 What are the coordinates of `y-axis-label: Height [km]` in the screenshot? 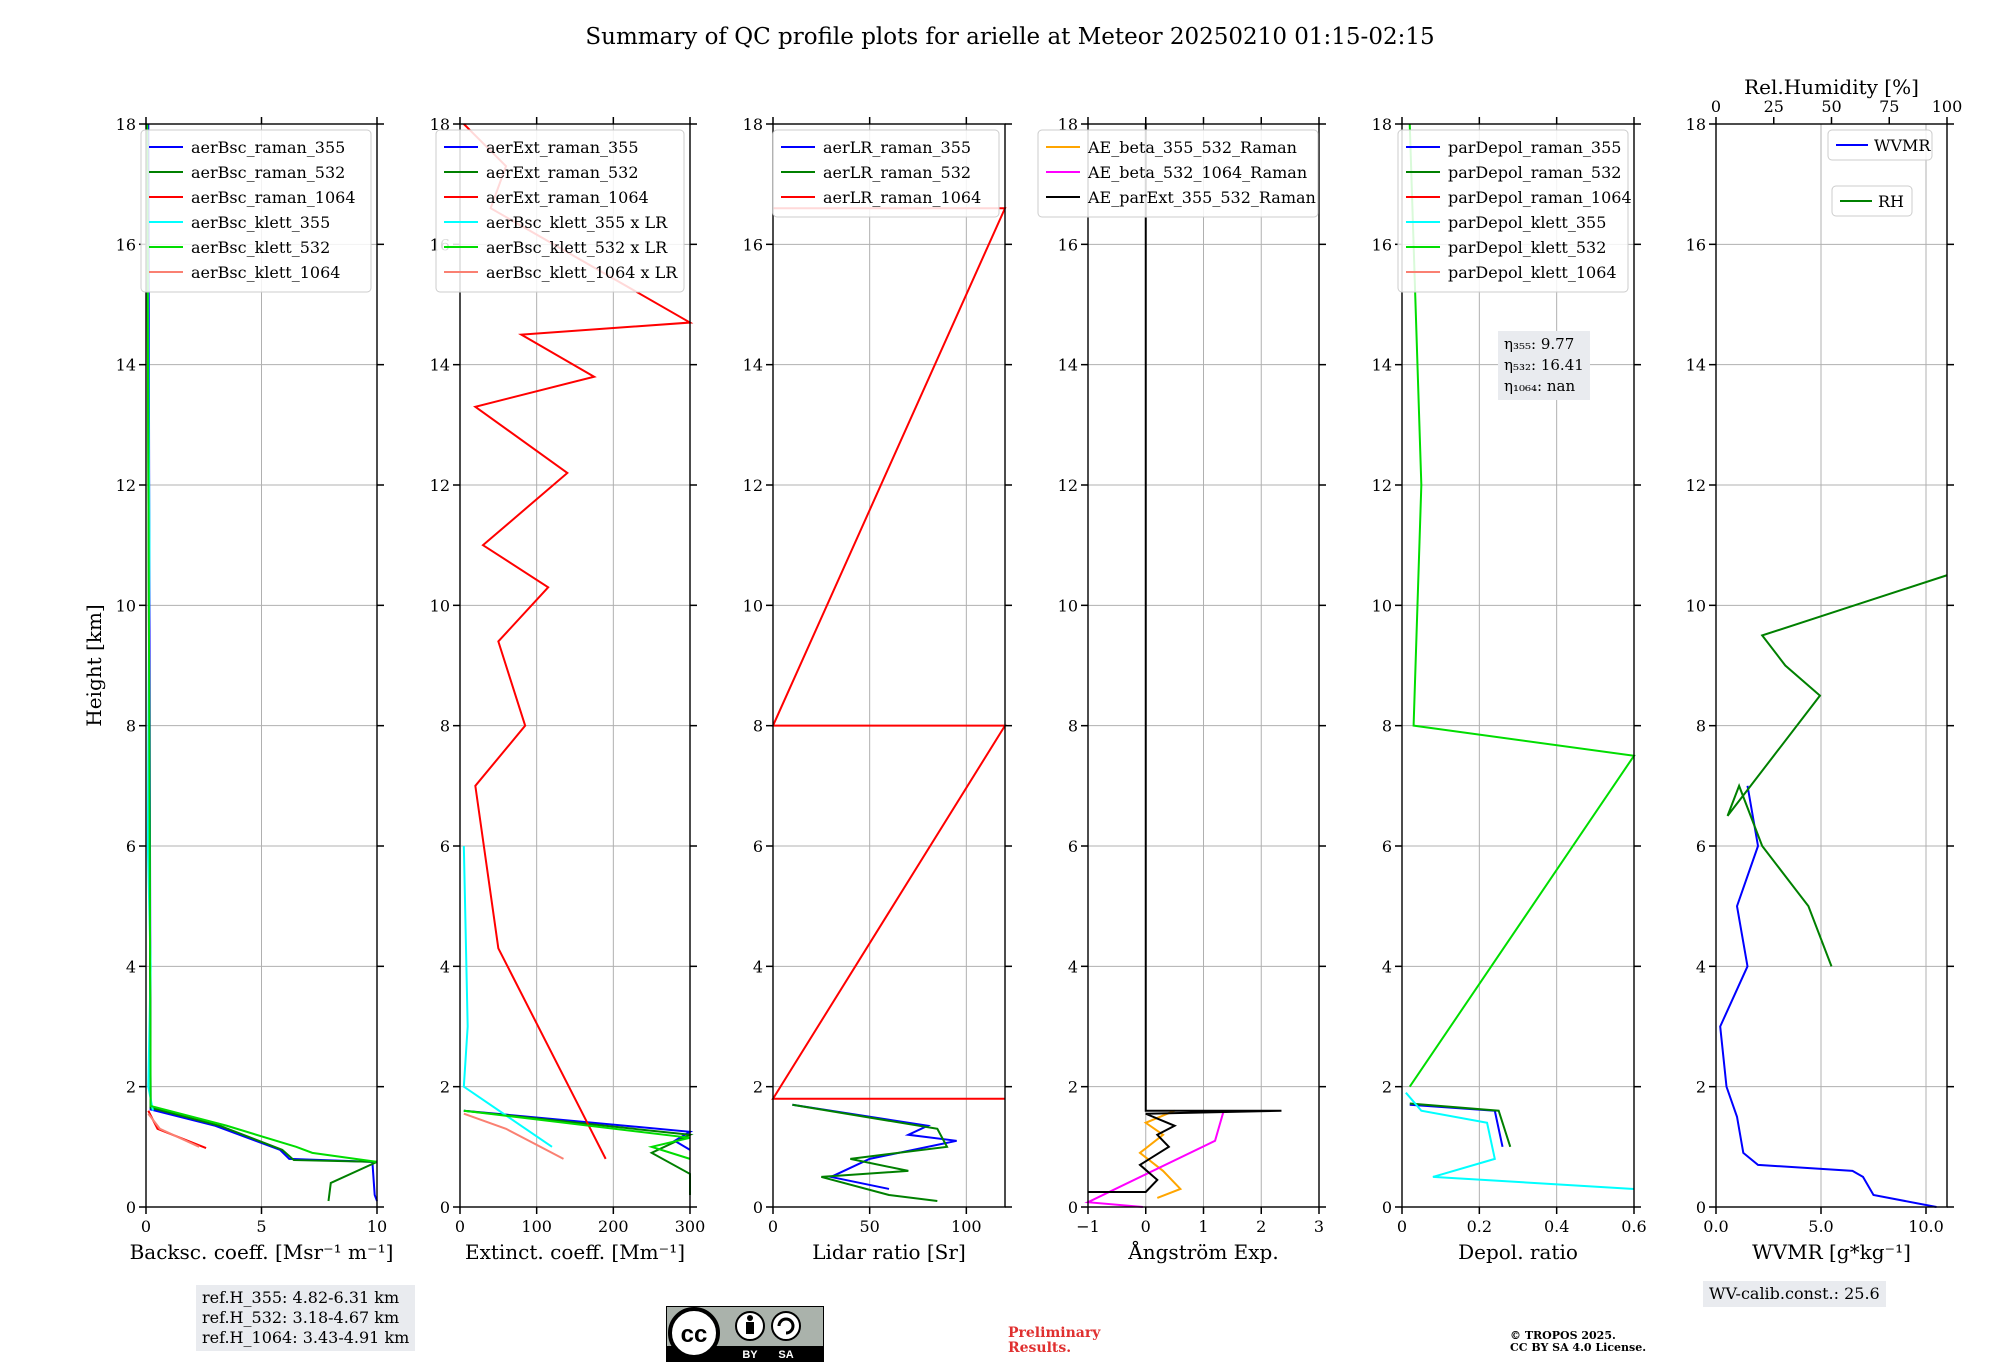 It's located at (94, 665).